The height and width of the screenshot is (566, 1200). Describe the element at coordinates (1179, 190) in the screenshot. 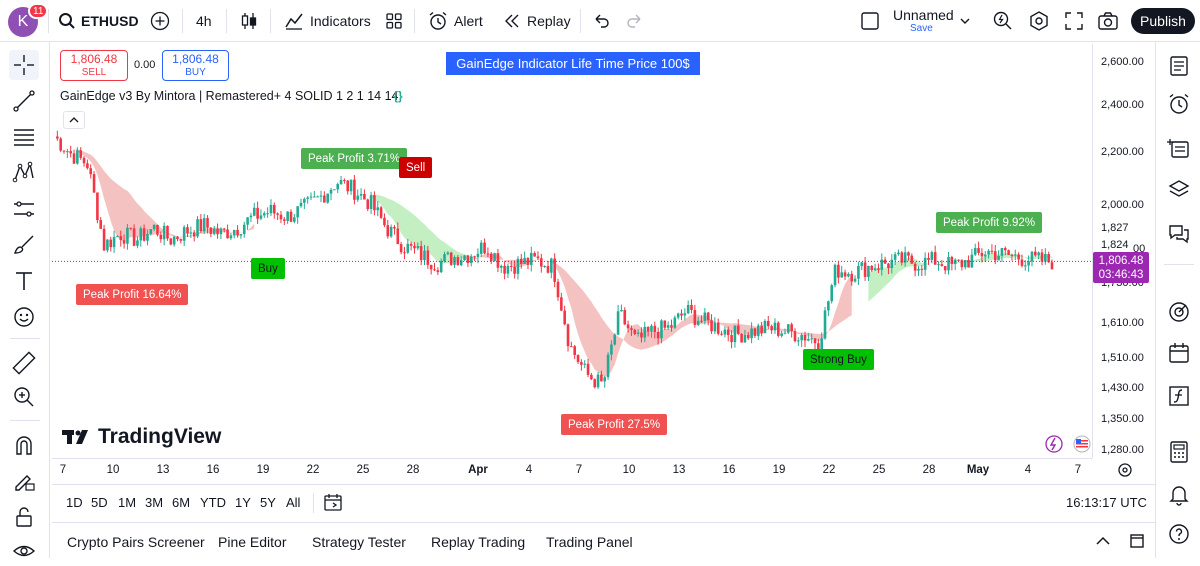

I see `layers-button` at that location.